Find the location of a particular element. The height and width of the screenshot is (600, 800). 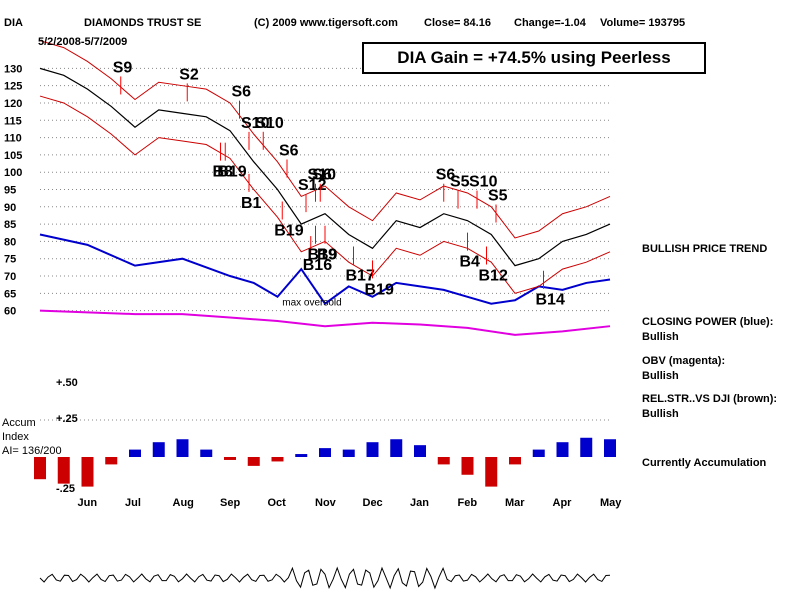

y-tick-label: 75 is located at coordinates (10, 260).